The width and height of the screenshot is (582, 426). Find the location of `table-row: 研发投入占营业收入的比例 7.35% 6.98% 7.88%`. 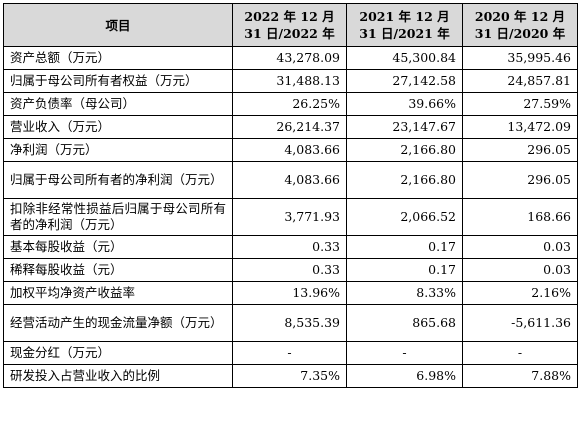

table-row: 研发投入占营业收入的比例 7.35% 6.98% 7.88% is located at coordinates (290, 376).